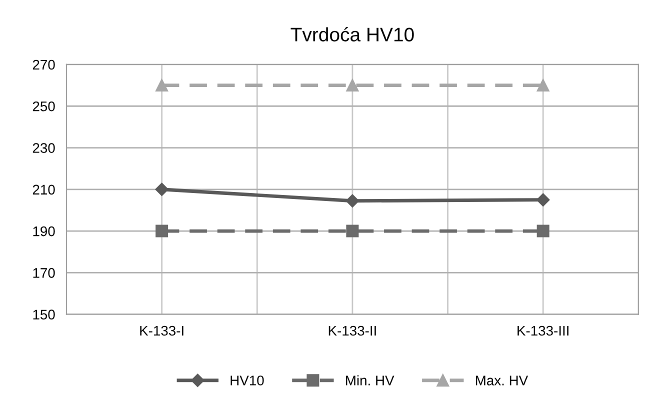 Image resolution: width=665 pixels, height=403 pixels. What do you see at coordinates (502, 381) in the screenshot?
I see `legend-label: Max. HV` at bounding box center [502, 381].